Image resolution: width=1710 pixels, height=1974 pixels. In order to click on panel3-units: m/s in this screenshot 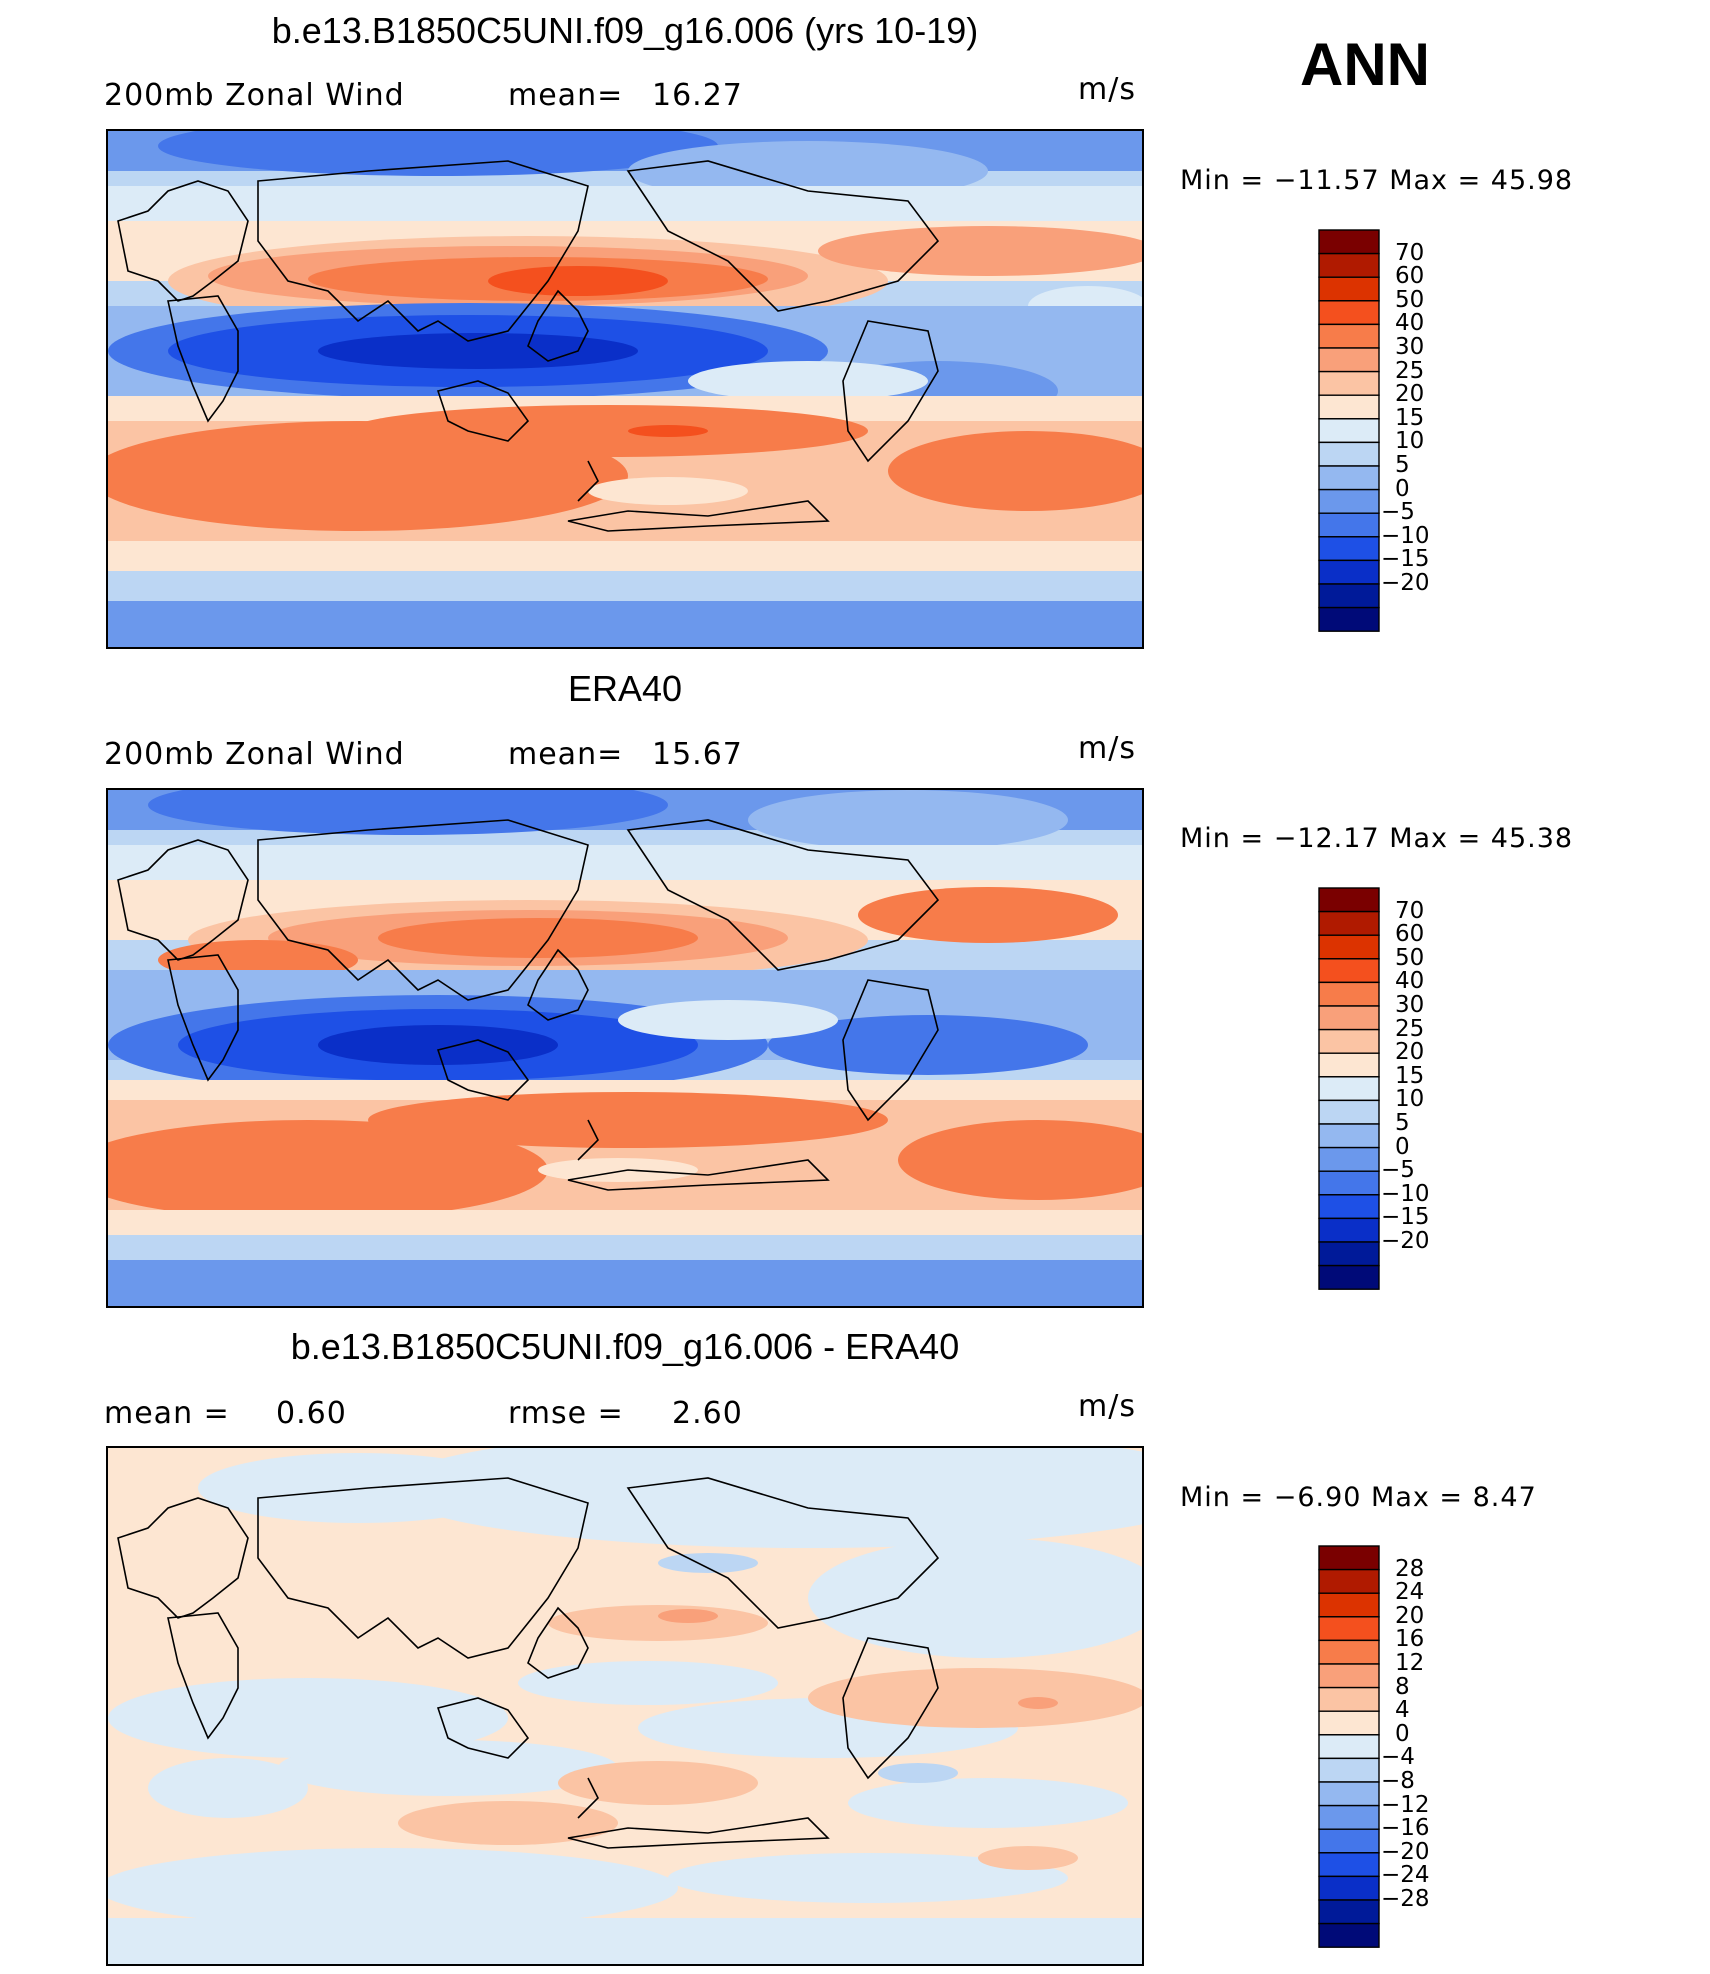, I will do `click(1107, 1406)`.